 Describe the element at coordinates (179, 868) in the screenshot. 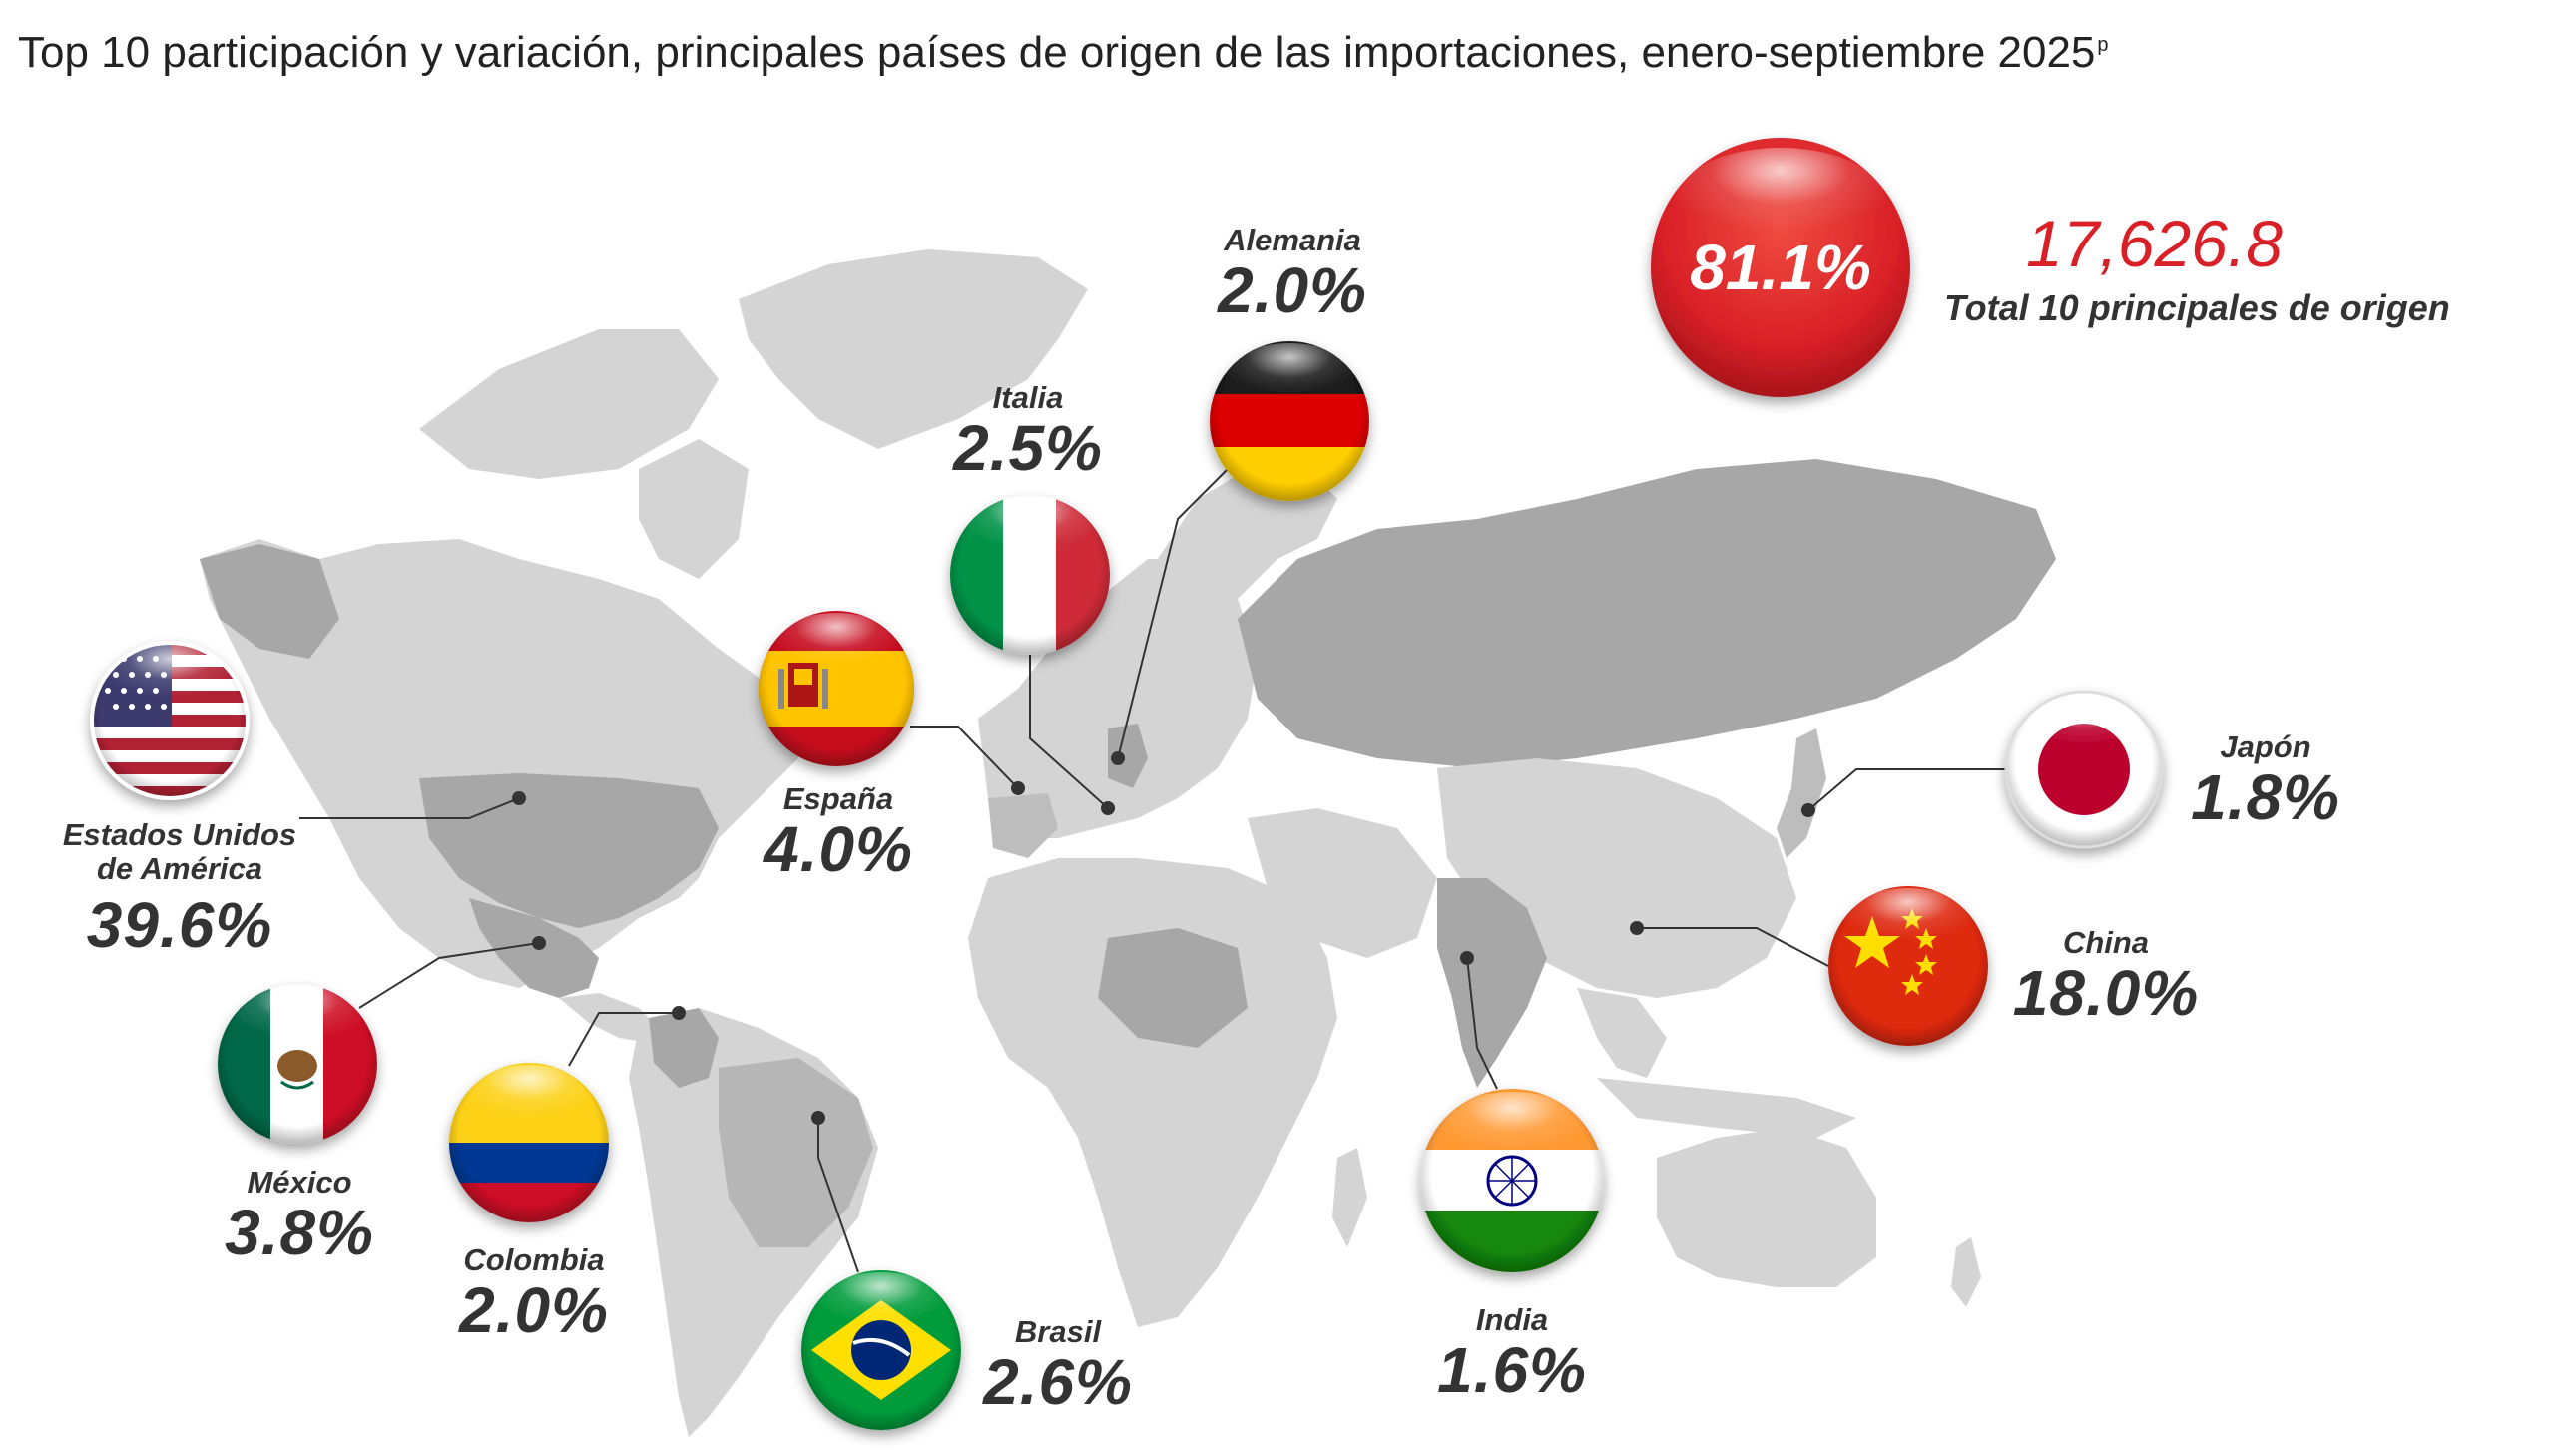

I see `country-name-usa-line2: de América` at that location.